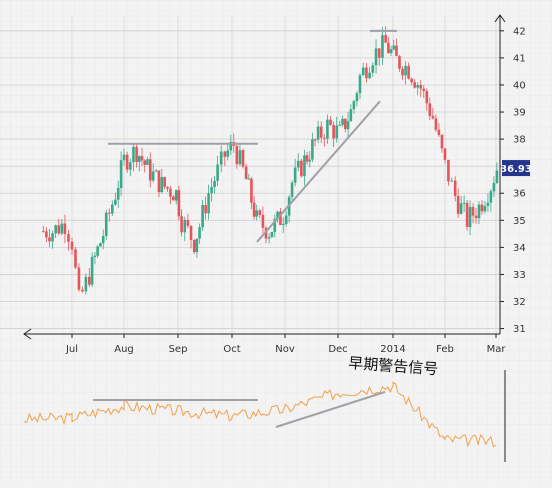  What do you see at coordinates (519, 113) in the screenshot?
I see `y-tick-label: 39` at bounding box center [519, 113].